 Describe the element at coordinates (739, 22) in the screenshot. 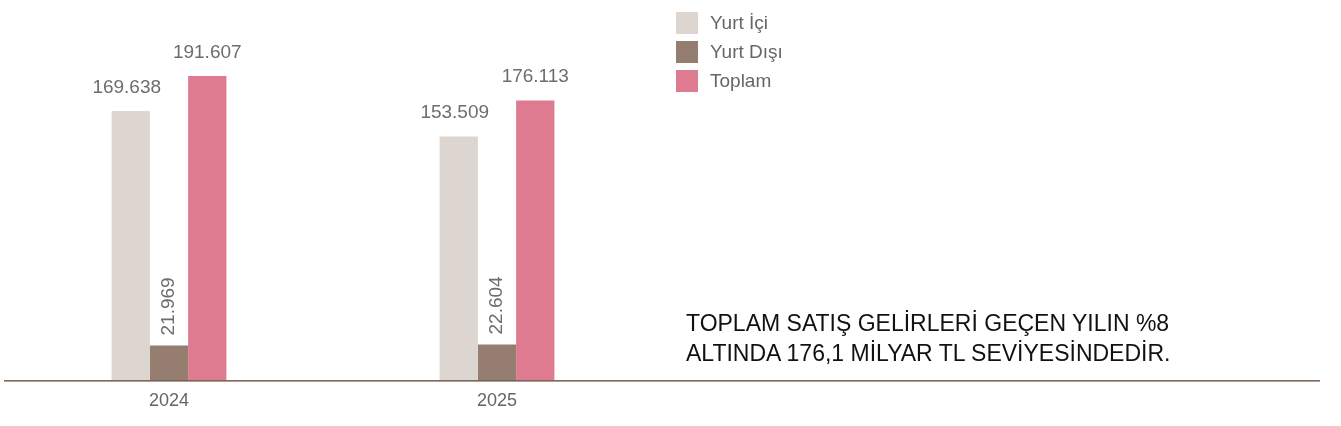

I see `legend-label: Yurt İçi` at that location.